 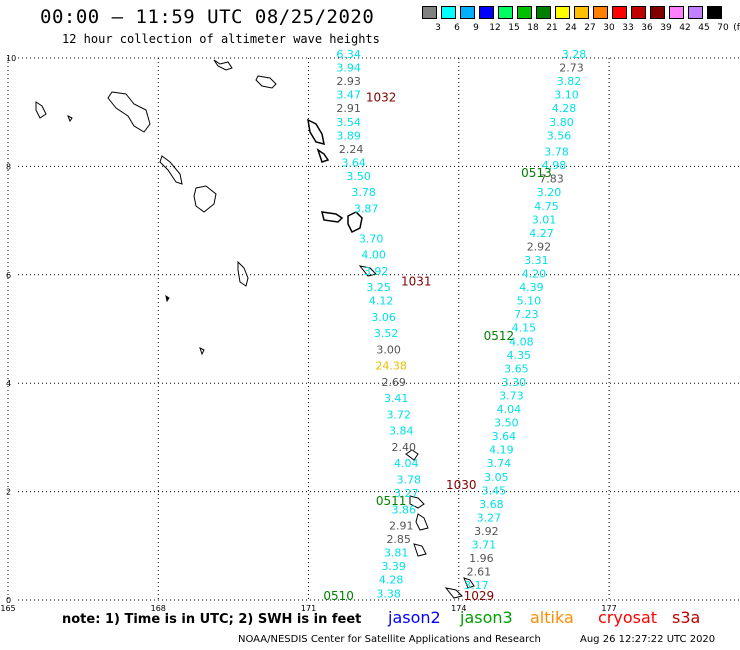 What do you see at coordinates (11, 58) in the screenshot?
I see `y-tick-label: 10` at bounding box center [11, 58].